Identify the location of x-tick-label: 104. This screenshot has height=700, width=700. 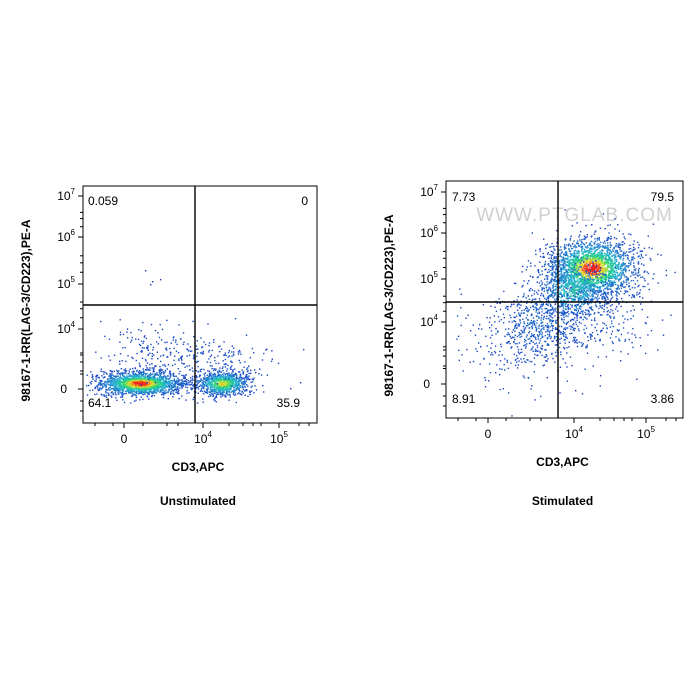
(203, 438).